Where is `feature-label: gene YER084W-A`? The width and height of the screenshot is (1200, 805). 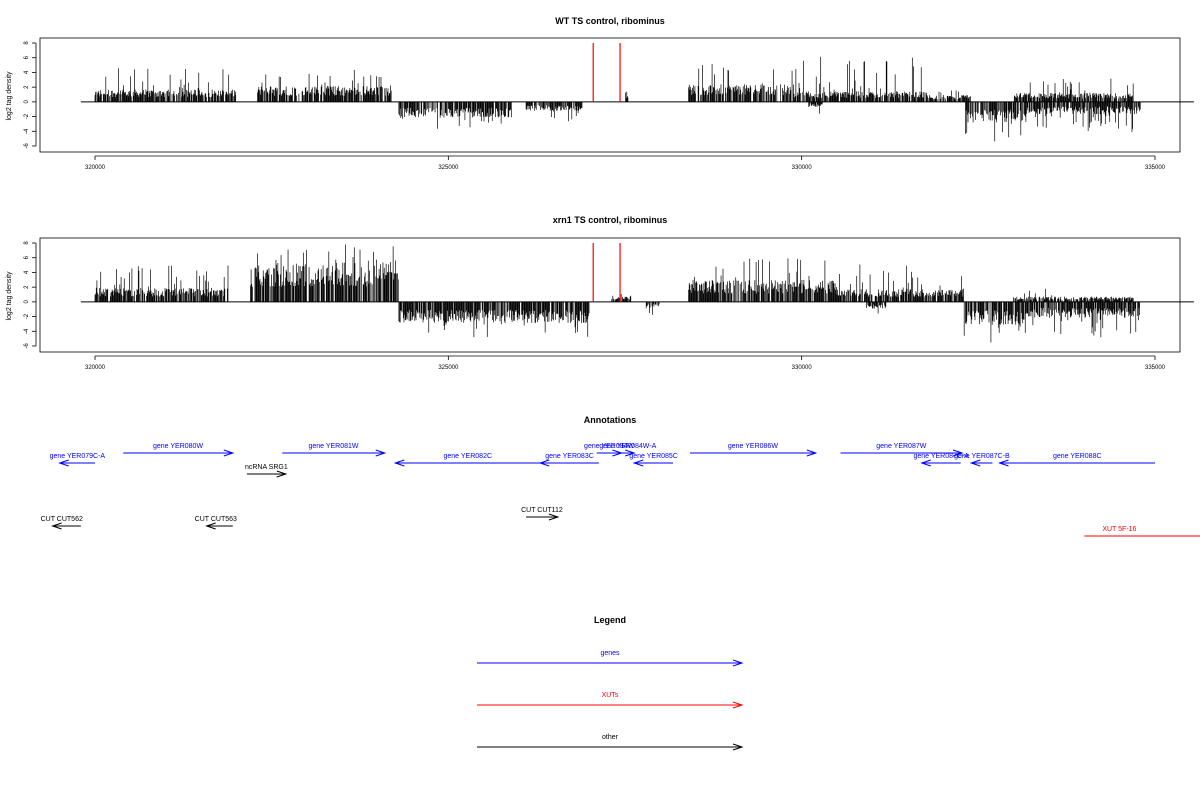 feature-label: gene YER084W-A is located at coordinates (627, 446).